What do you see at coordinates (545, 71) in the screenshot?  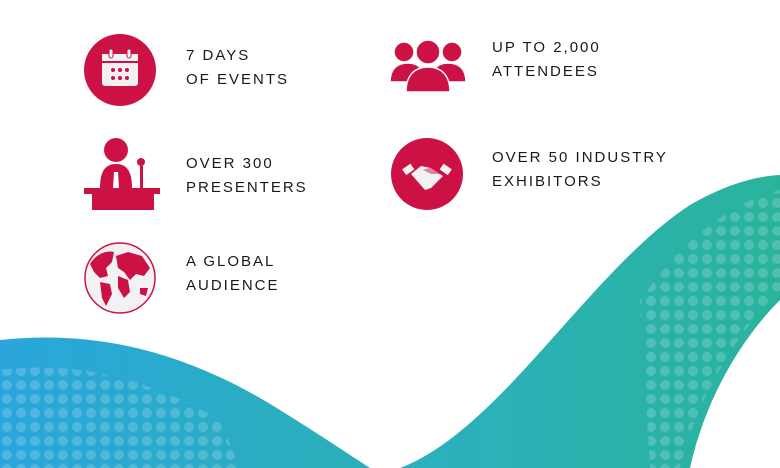 I see `feature-line: ATTENDEES` at bounding box center [545, 71].